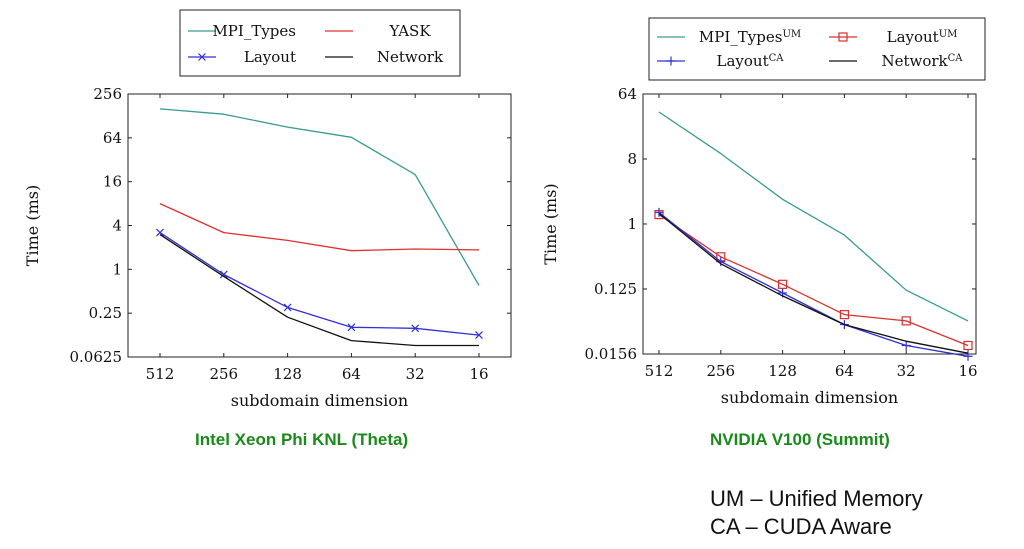 Image resolution: width=1024 pixels, height=549 pixels. Describe the element at coordinates (96, 357) in the screenshot. I see `knl-ytick-label: 0.0625` at that location.